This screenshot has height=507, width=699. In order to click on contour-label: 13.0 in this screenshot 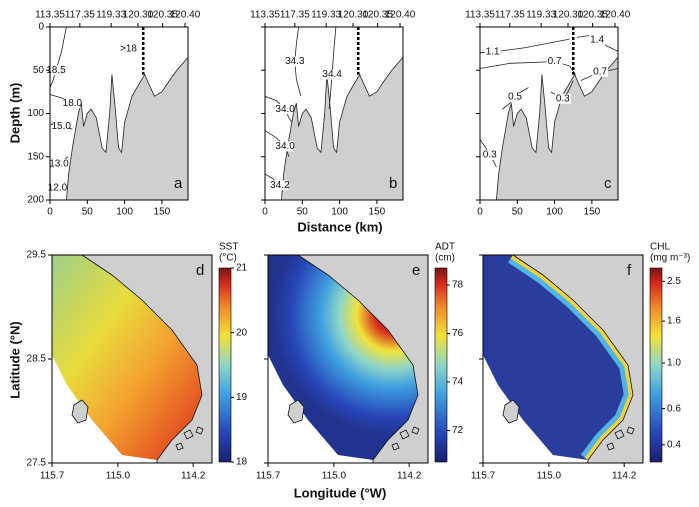, I will do `click(59, 163)`.